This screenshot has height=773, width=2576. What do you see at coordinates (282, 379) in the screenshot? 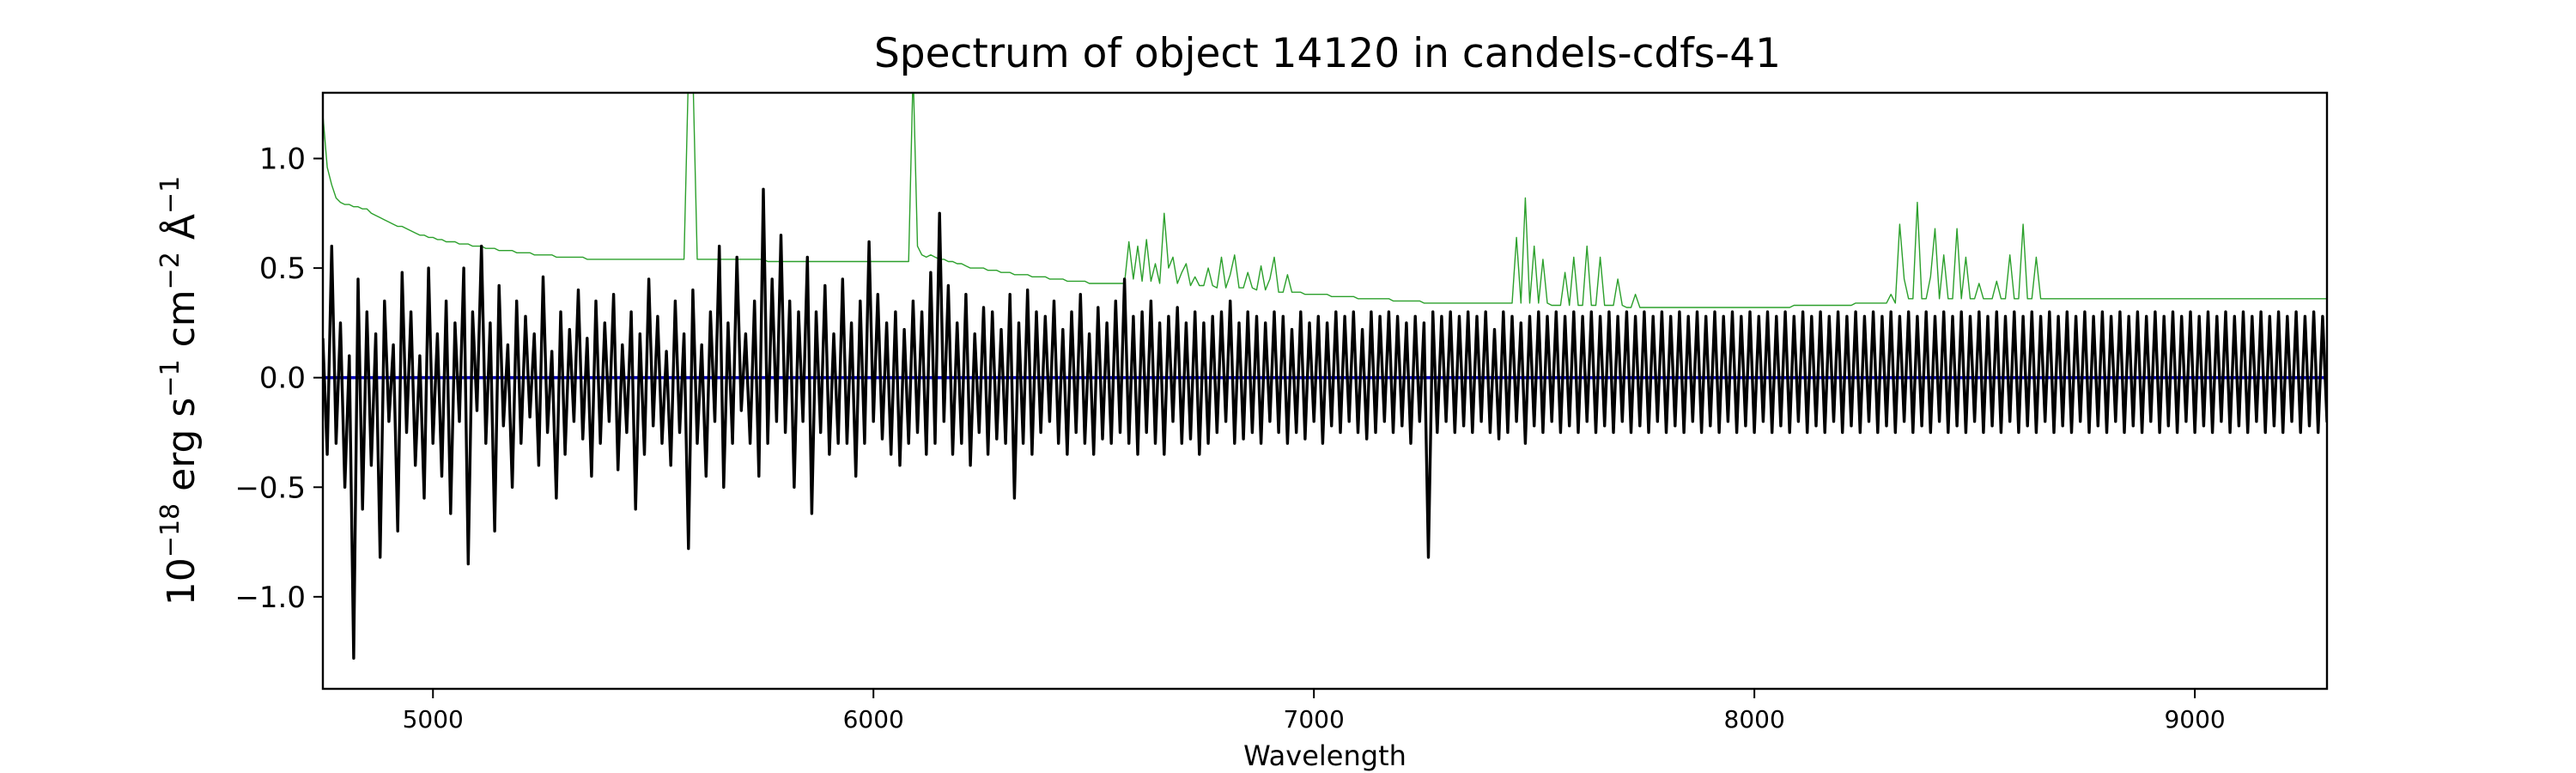
I see `y-tick-label: 0.0` at bounding box center [282, 379].